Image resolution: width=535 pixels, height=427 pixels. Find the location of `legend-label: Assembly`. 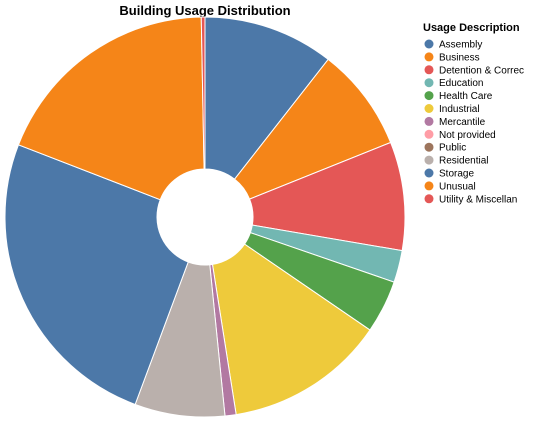

legend-label: Assembly is located at coordinates (460, 45).